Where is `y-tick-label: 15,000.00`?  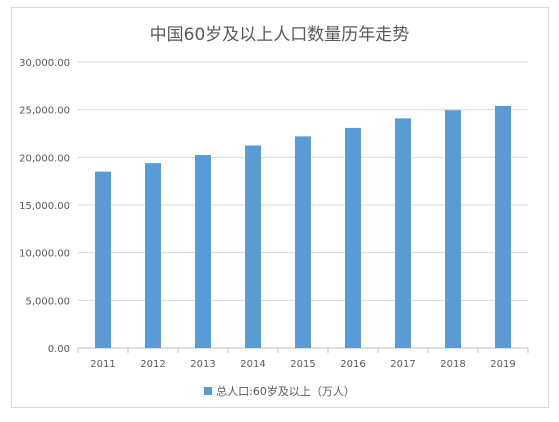
y-tick-label: 15,000.00 is located at coordinates (44, 206).